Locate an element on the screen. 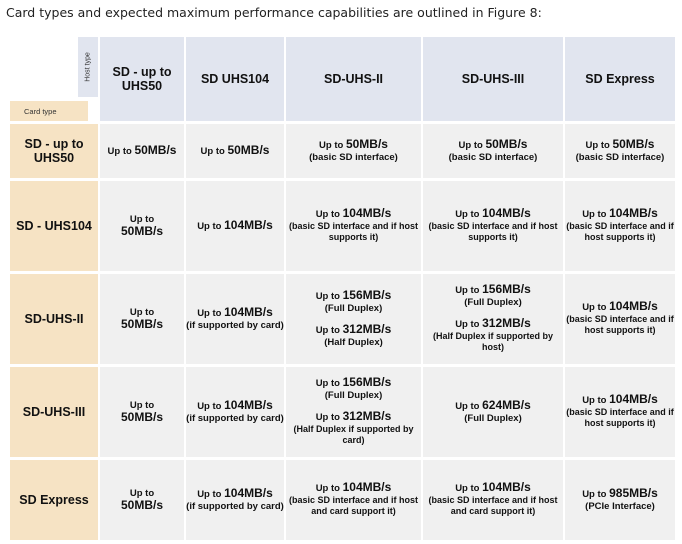 This screenshot has height=544, width=682. column-header: SD-UHS-III is located at coordinates (493, 79).